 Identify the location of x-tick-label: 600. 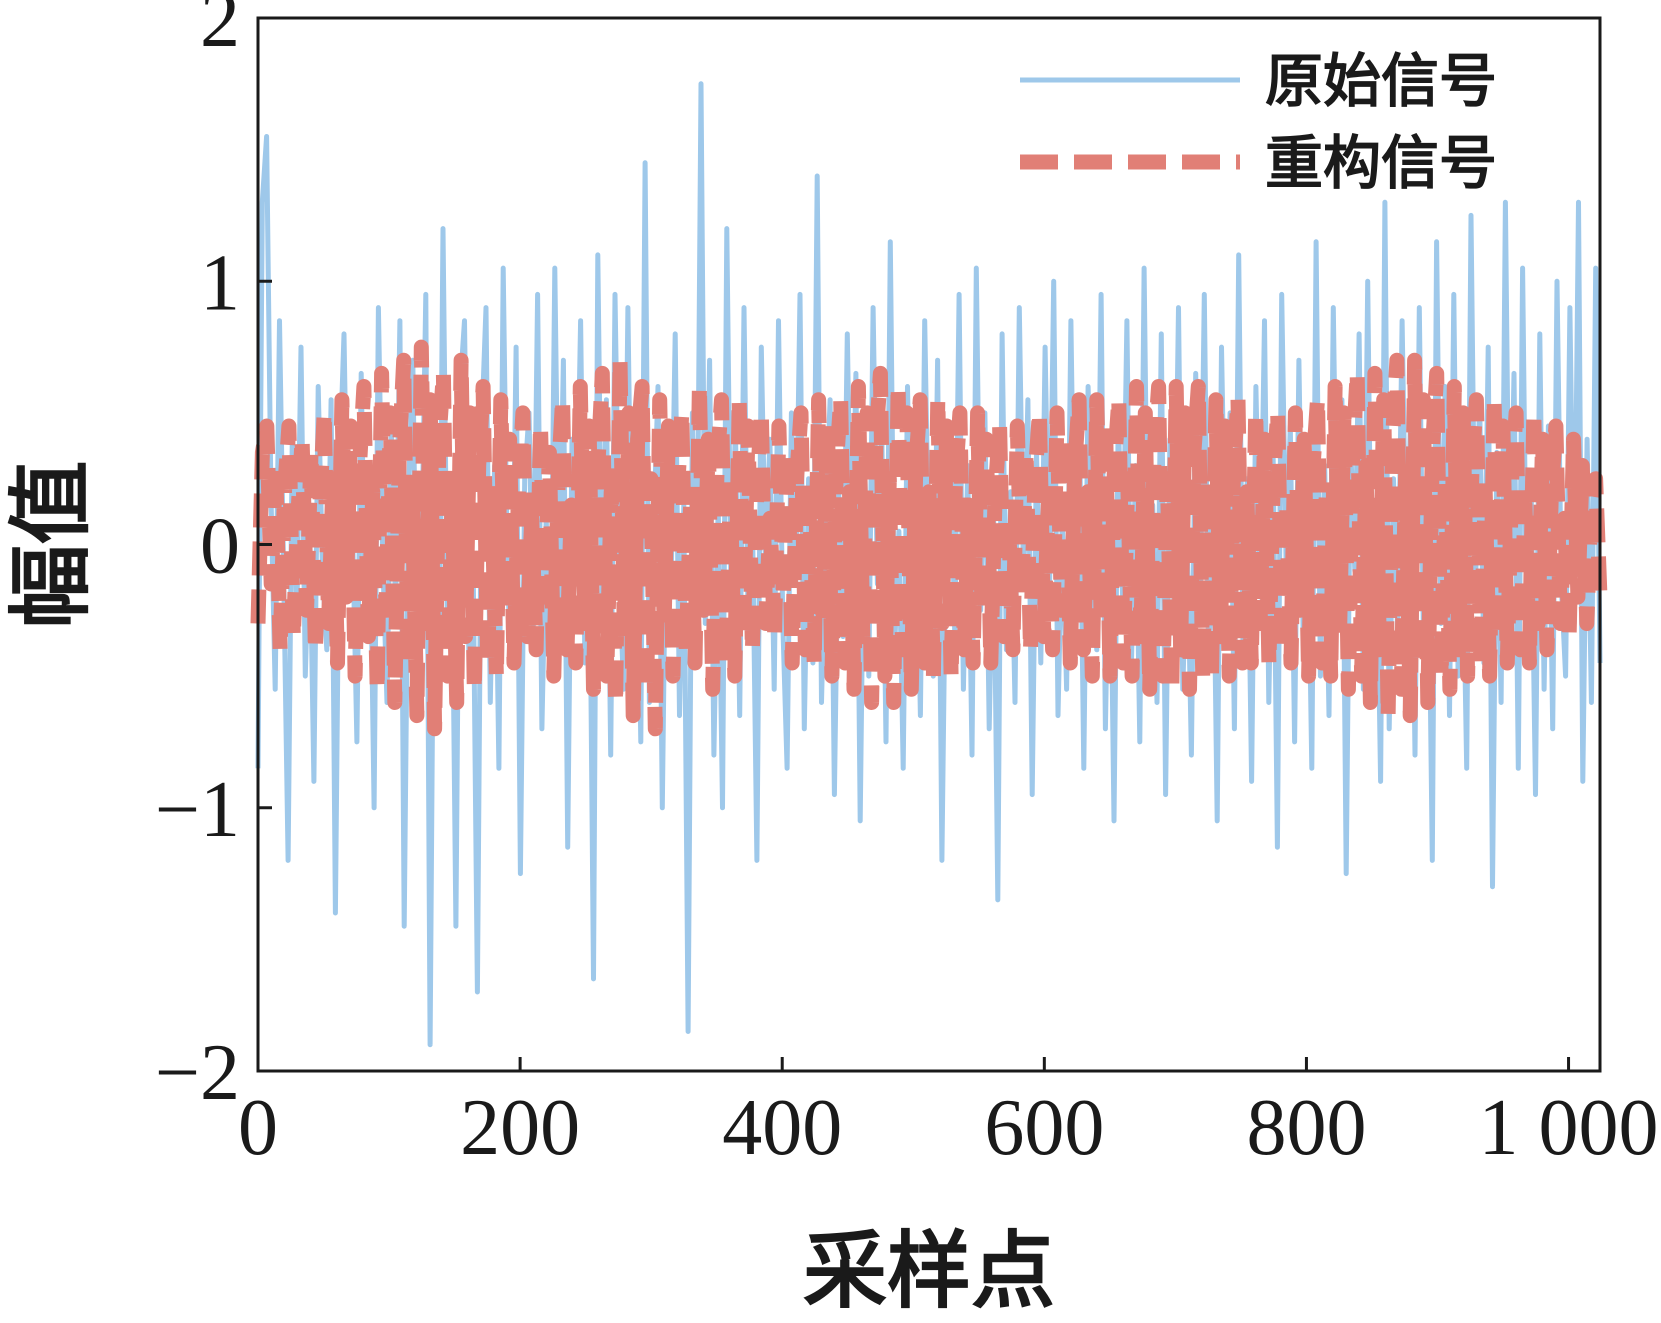
(1044, 1128).